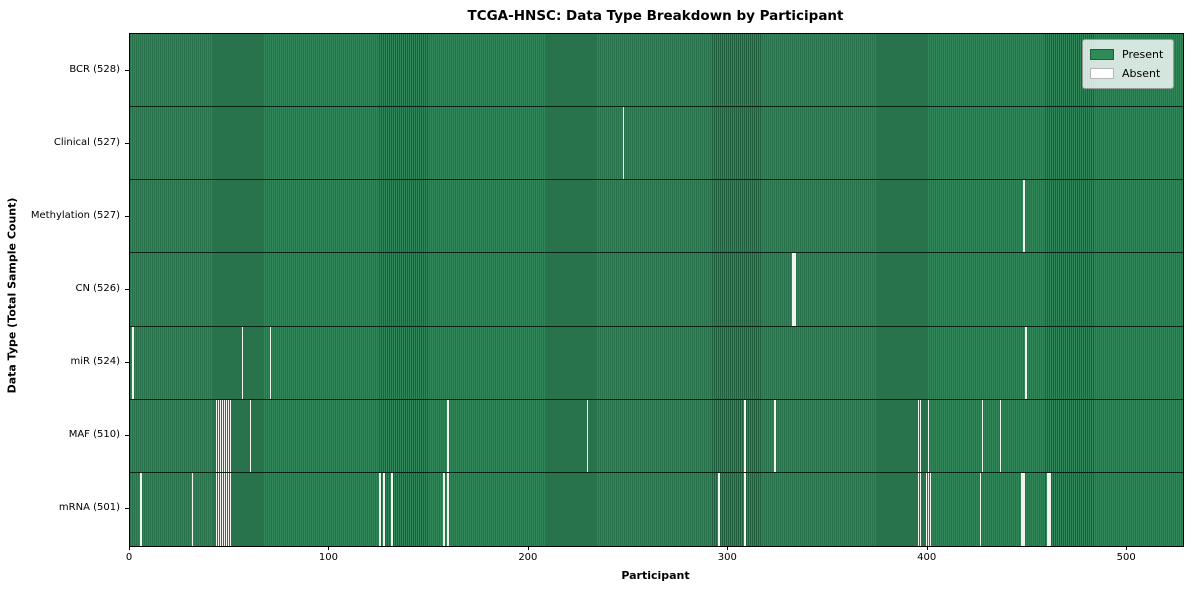 The image size is (1200, 600). Describe the element at coordinates (89, 508) in the screenshot. I see `row-label-mrna: mRNA (501)` at that location.